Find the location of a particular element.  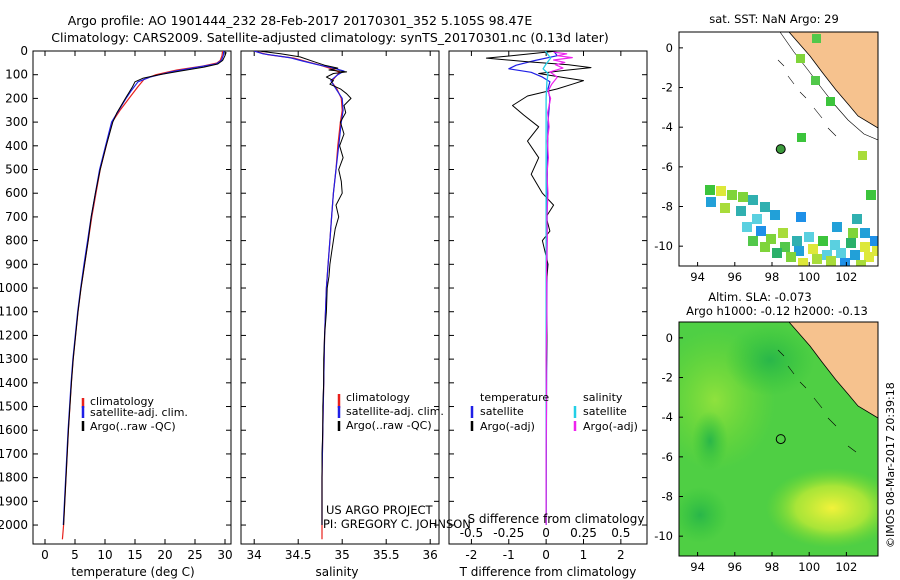

x-tick-label: 0 is located at coordinates (45, 555).